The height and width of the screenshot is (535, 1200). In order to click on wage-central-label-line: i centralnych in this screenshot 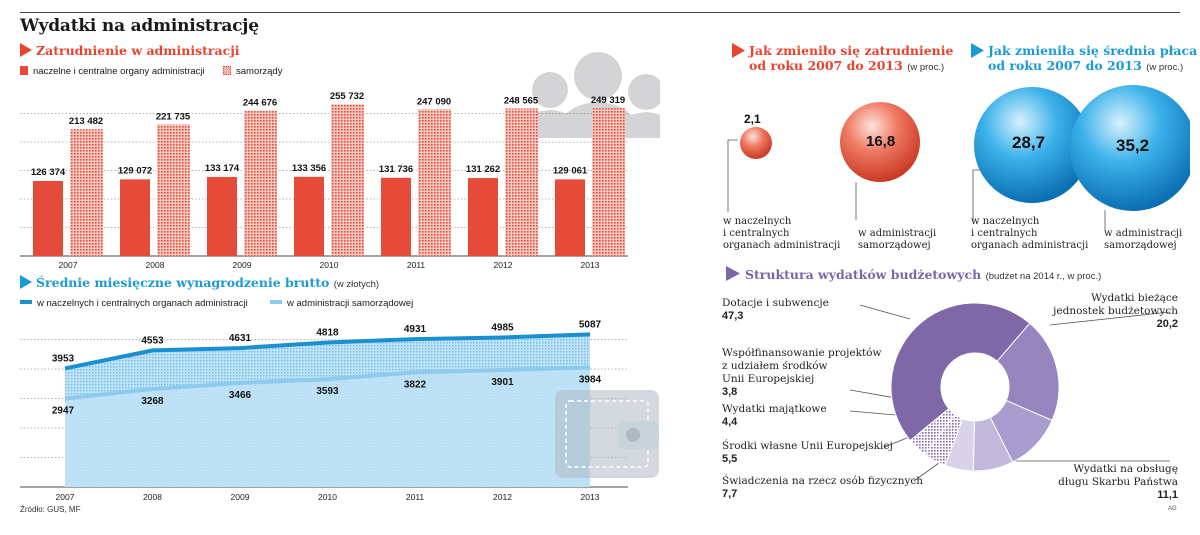, I will do `click(1004, 233)`.